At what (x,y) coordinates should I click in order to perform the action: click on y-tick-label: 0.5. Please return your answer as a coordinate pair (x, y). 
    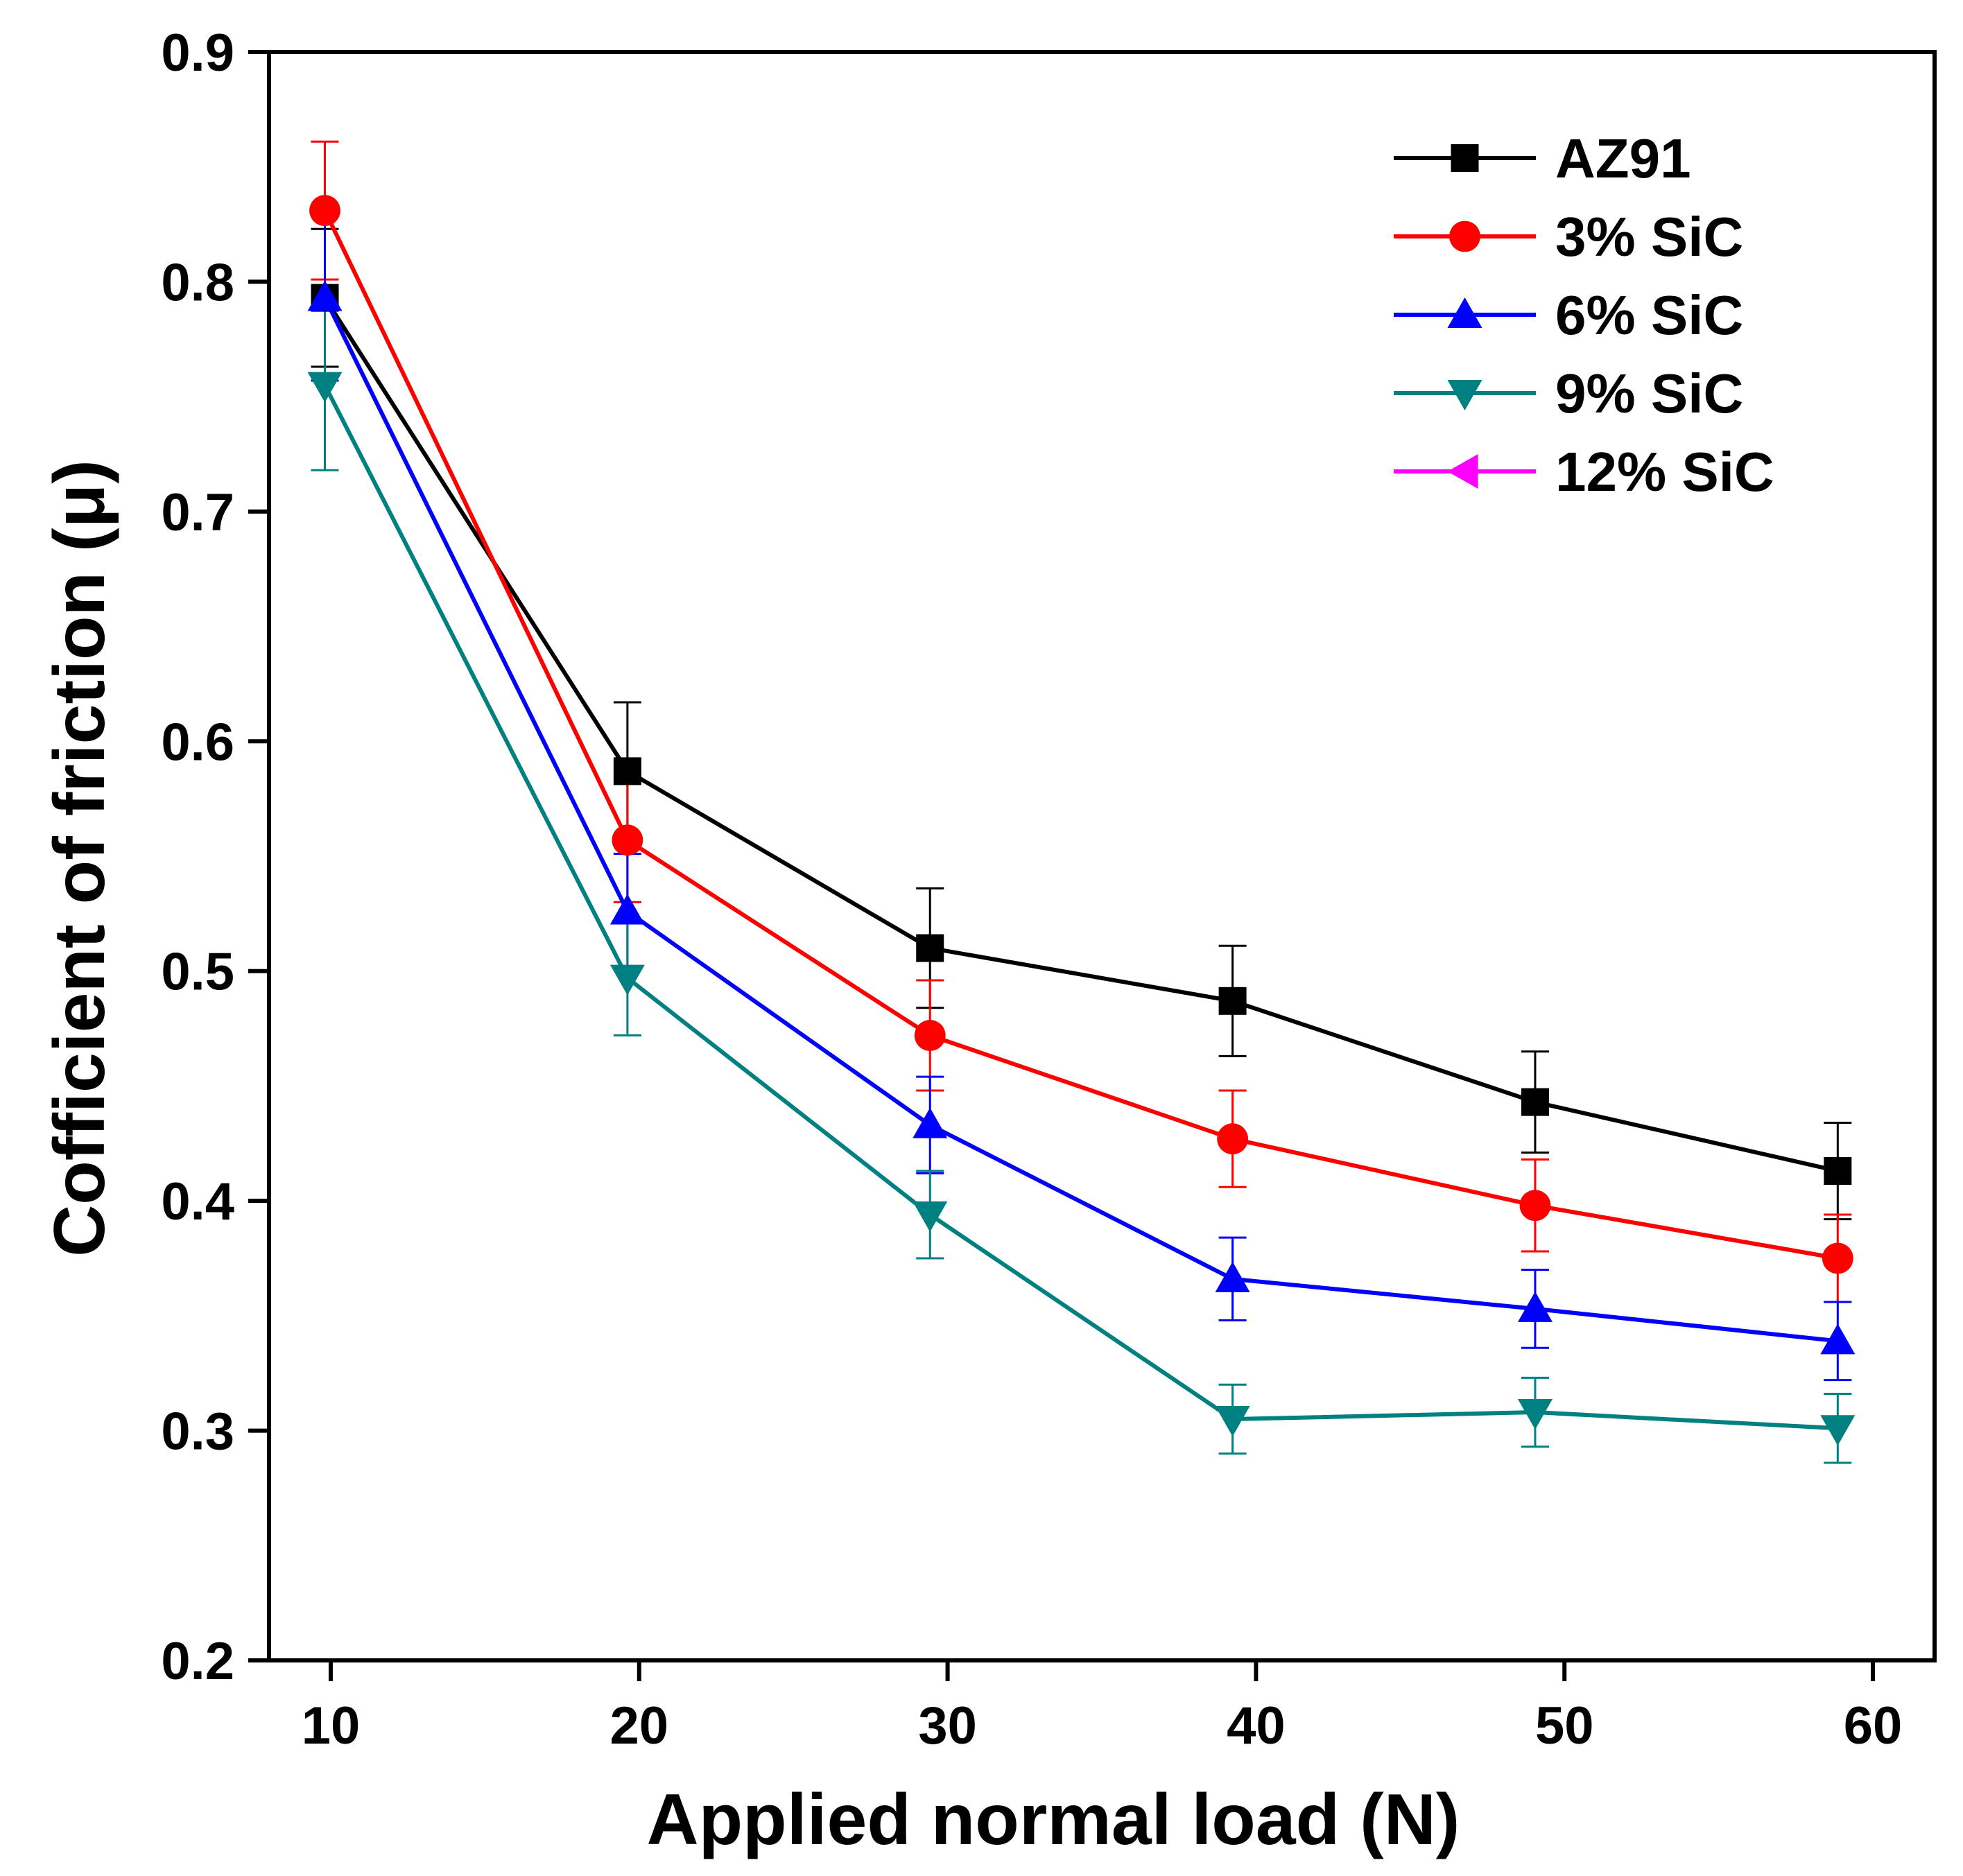
    Looking at the image, I should click on (197, 972).